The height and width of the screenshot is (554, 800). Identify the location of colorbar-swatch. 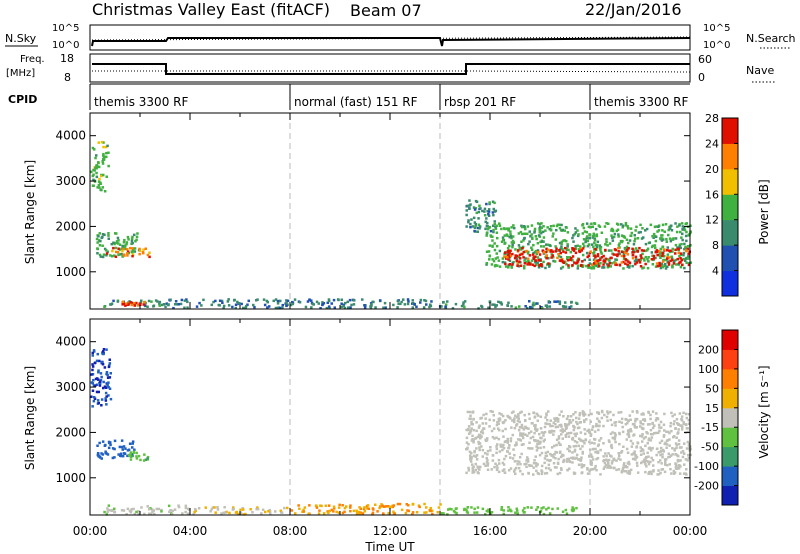
(730, 456).